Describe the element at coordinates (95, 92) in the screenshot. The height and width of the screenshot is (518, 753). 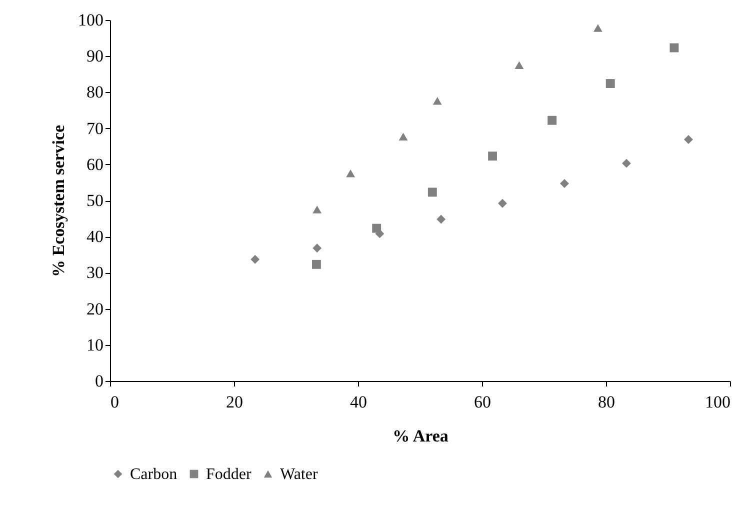
I see `y-tick-label: 80` at that location.